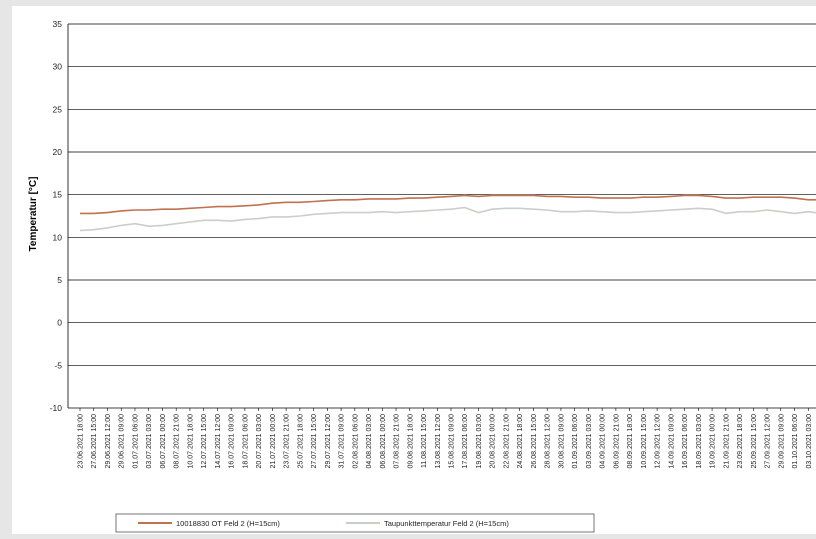 The height and width of the screenshot is (539, 816). What do you see at coordinates (589, 441) in the screenshot?
I see `x-tick-label: 03.09.2021 03:00` at bounding box center [589, 441].